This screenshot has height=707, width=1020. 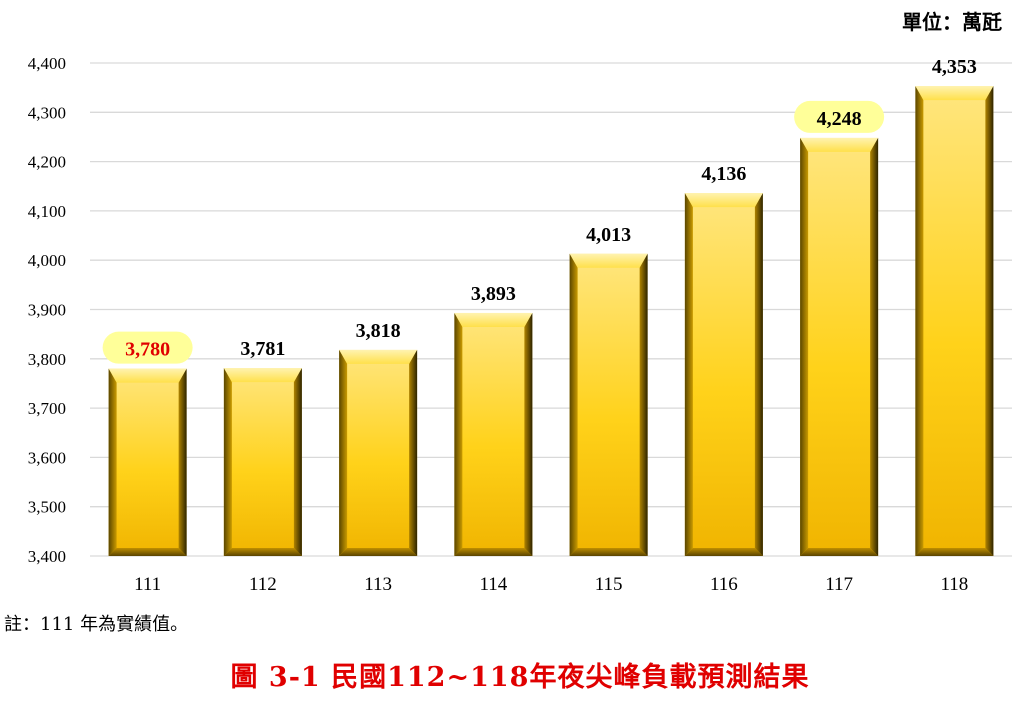 What do you see at coordinates (262, 349) in the screenshot?
I see `data-label: 3,781` at bounding box center [262, 349].